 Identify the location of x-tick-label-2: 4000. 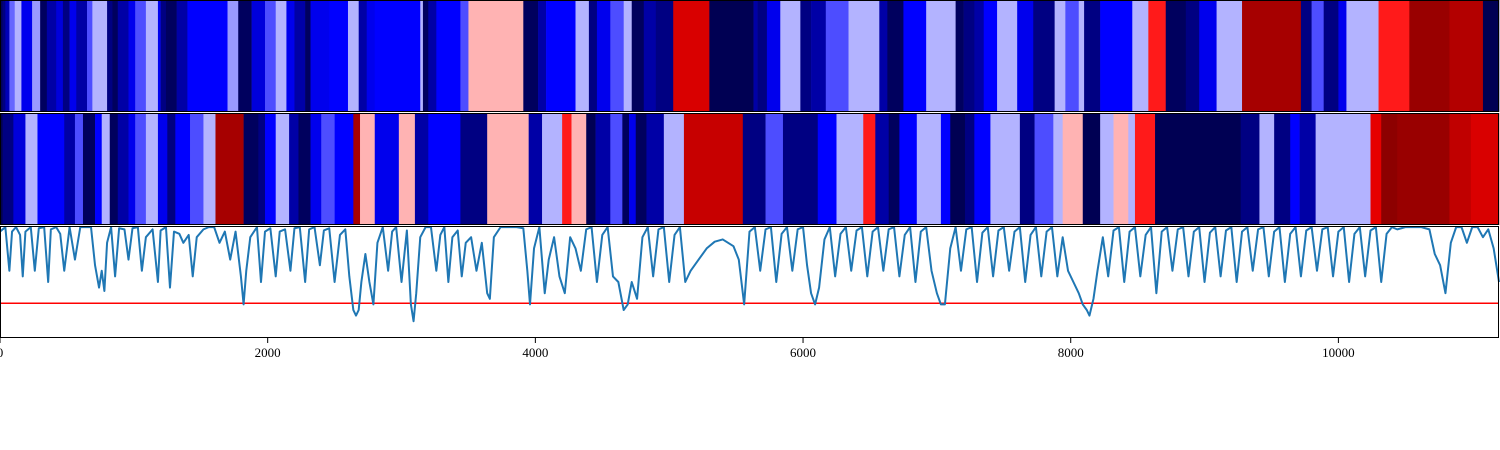
(535, 352).